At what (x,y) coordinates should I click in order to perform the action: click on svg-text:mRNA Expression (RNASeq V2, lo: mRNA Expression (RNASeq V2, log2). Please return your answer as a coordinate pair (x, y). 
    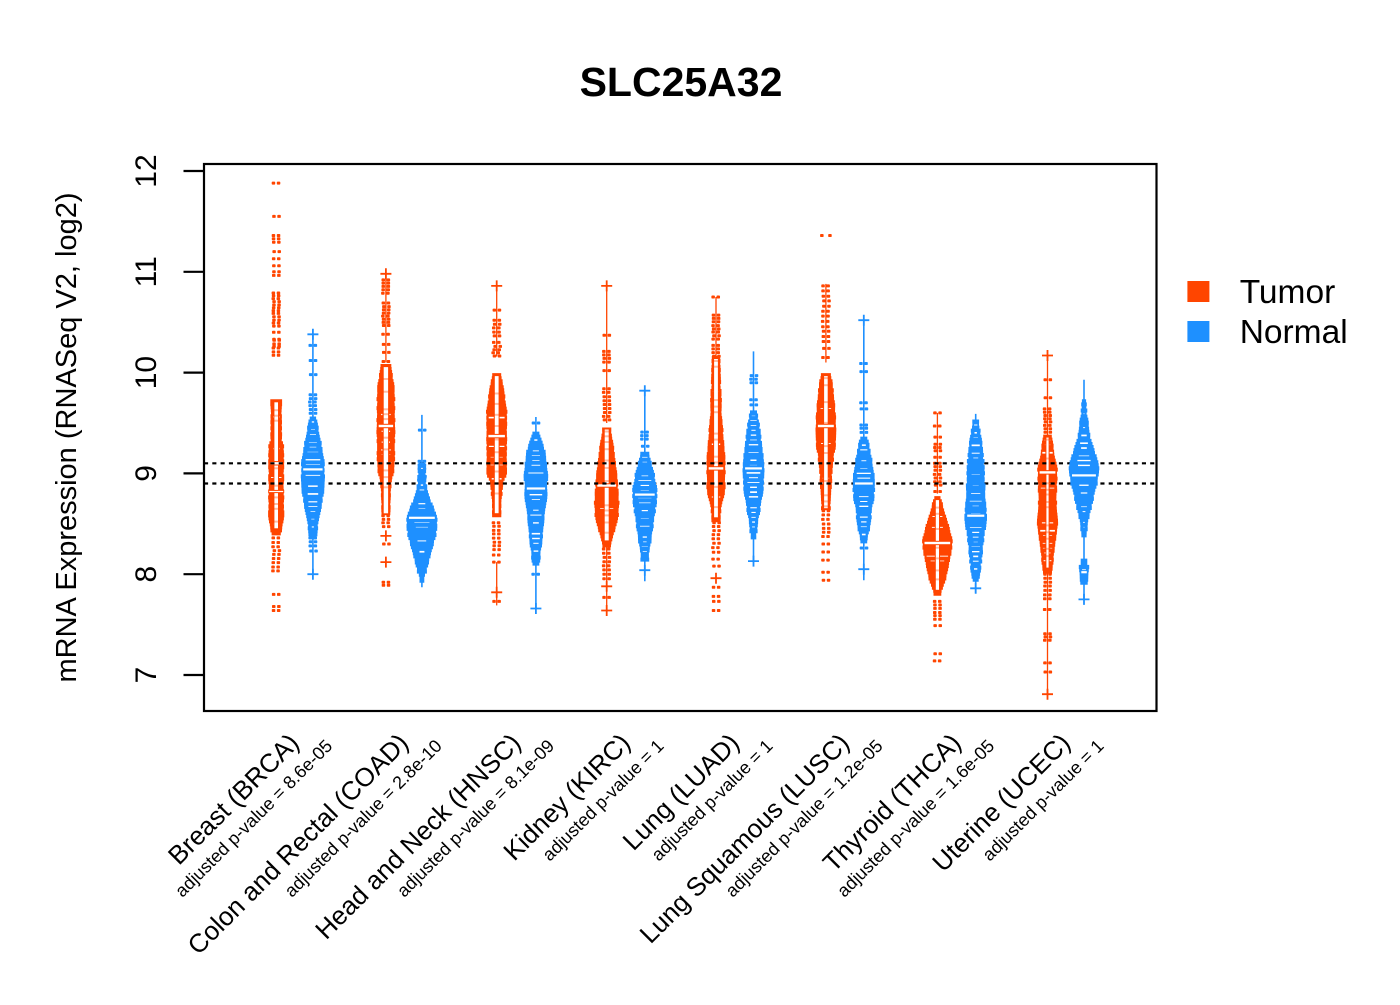
    Looking at the image, I should click on (67, 438).